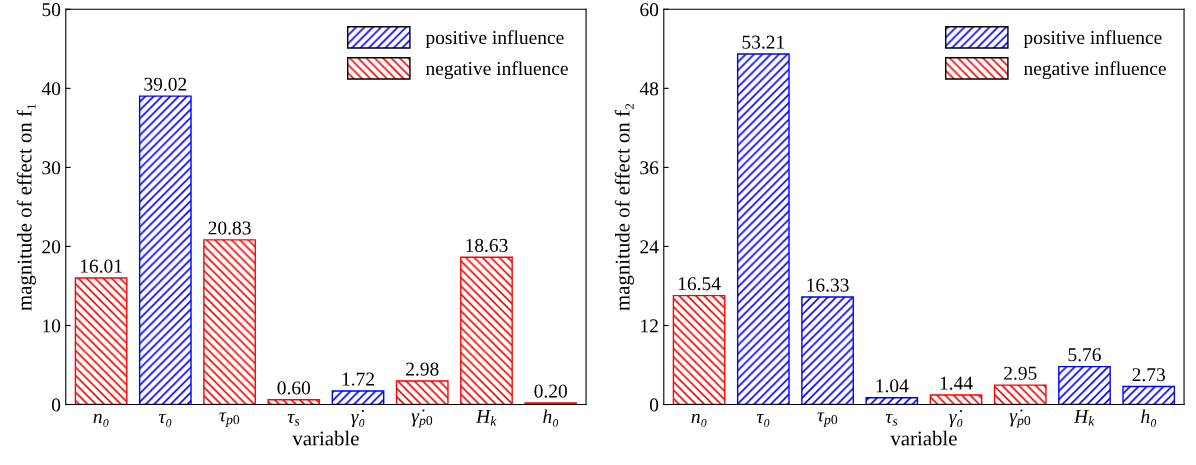  Describe the element at coordinates (101, 266) in the screenshot. I see `data-label: 16.01` at that location.